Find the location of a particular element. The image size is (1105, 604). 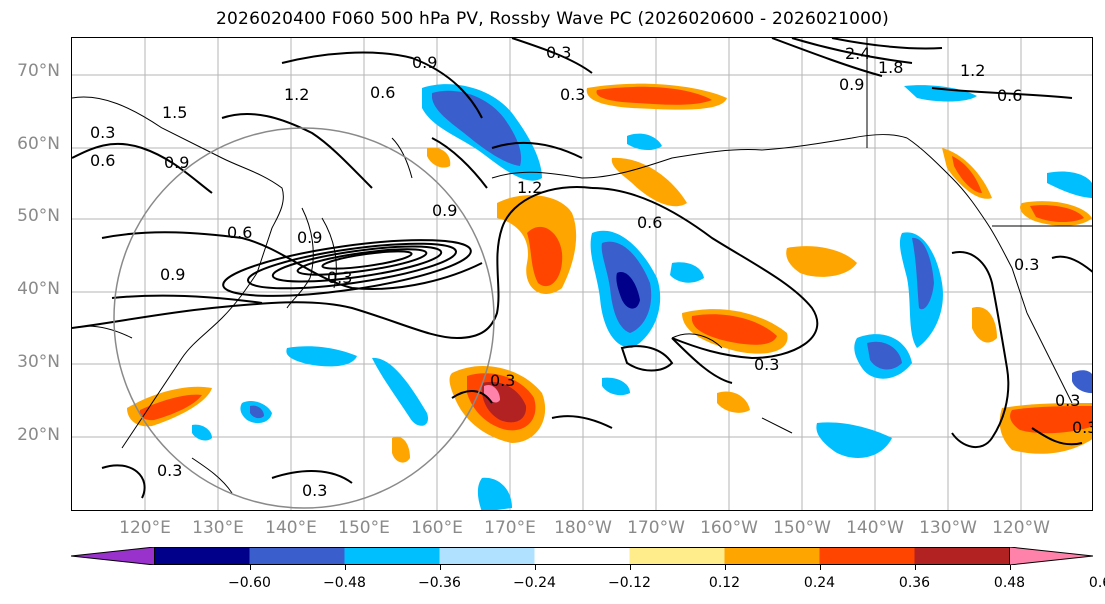

lon-label: 120°E is located at coordinates (145, 528).